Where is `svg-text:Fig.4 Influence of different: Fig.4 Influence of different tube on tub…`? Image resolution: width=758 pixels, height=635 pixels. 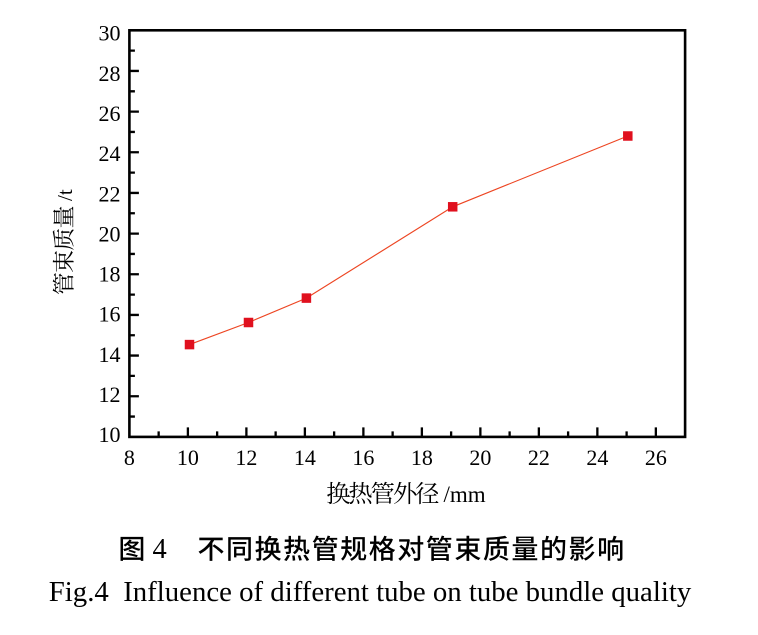 svg-text:Fig.4 Influence of different: Fig.4 Influence of different tube on tub… is located at coordinates (370, 592).